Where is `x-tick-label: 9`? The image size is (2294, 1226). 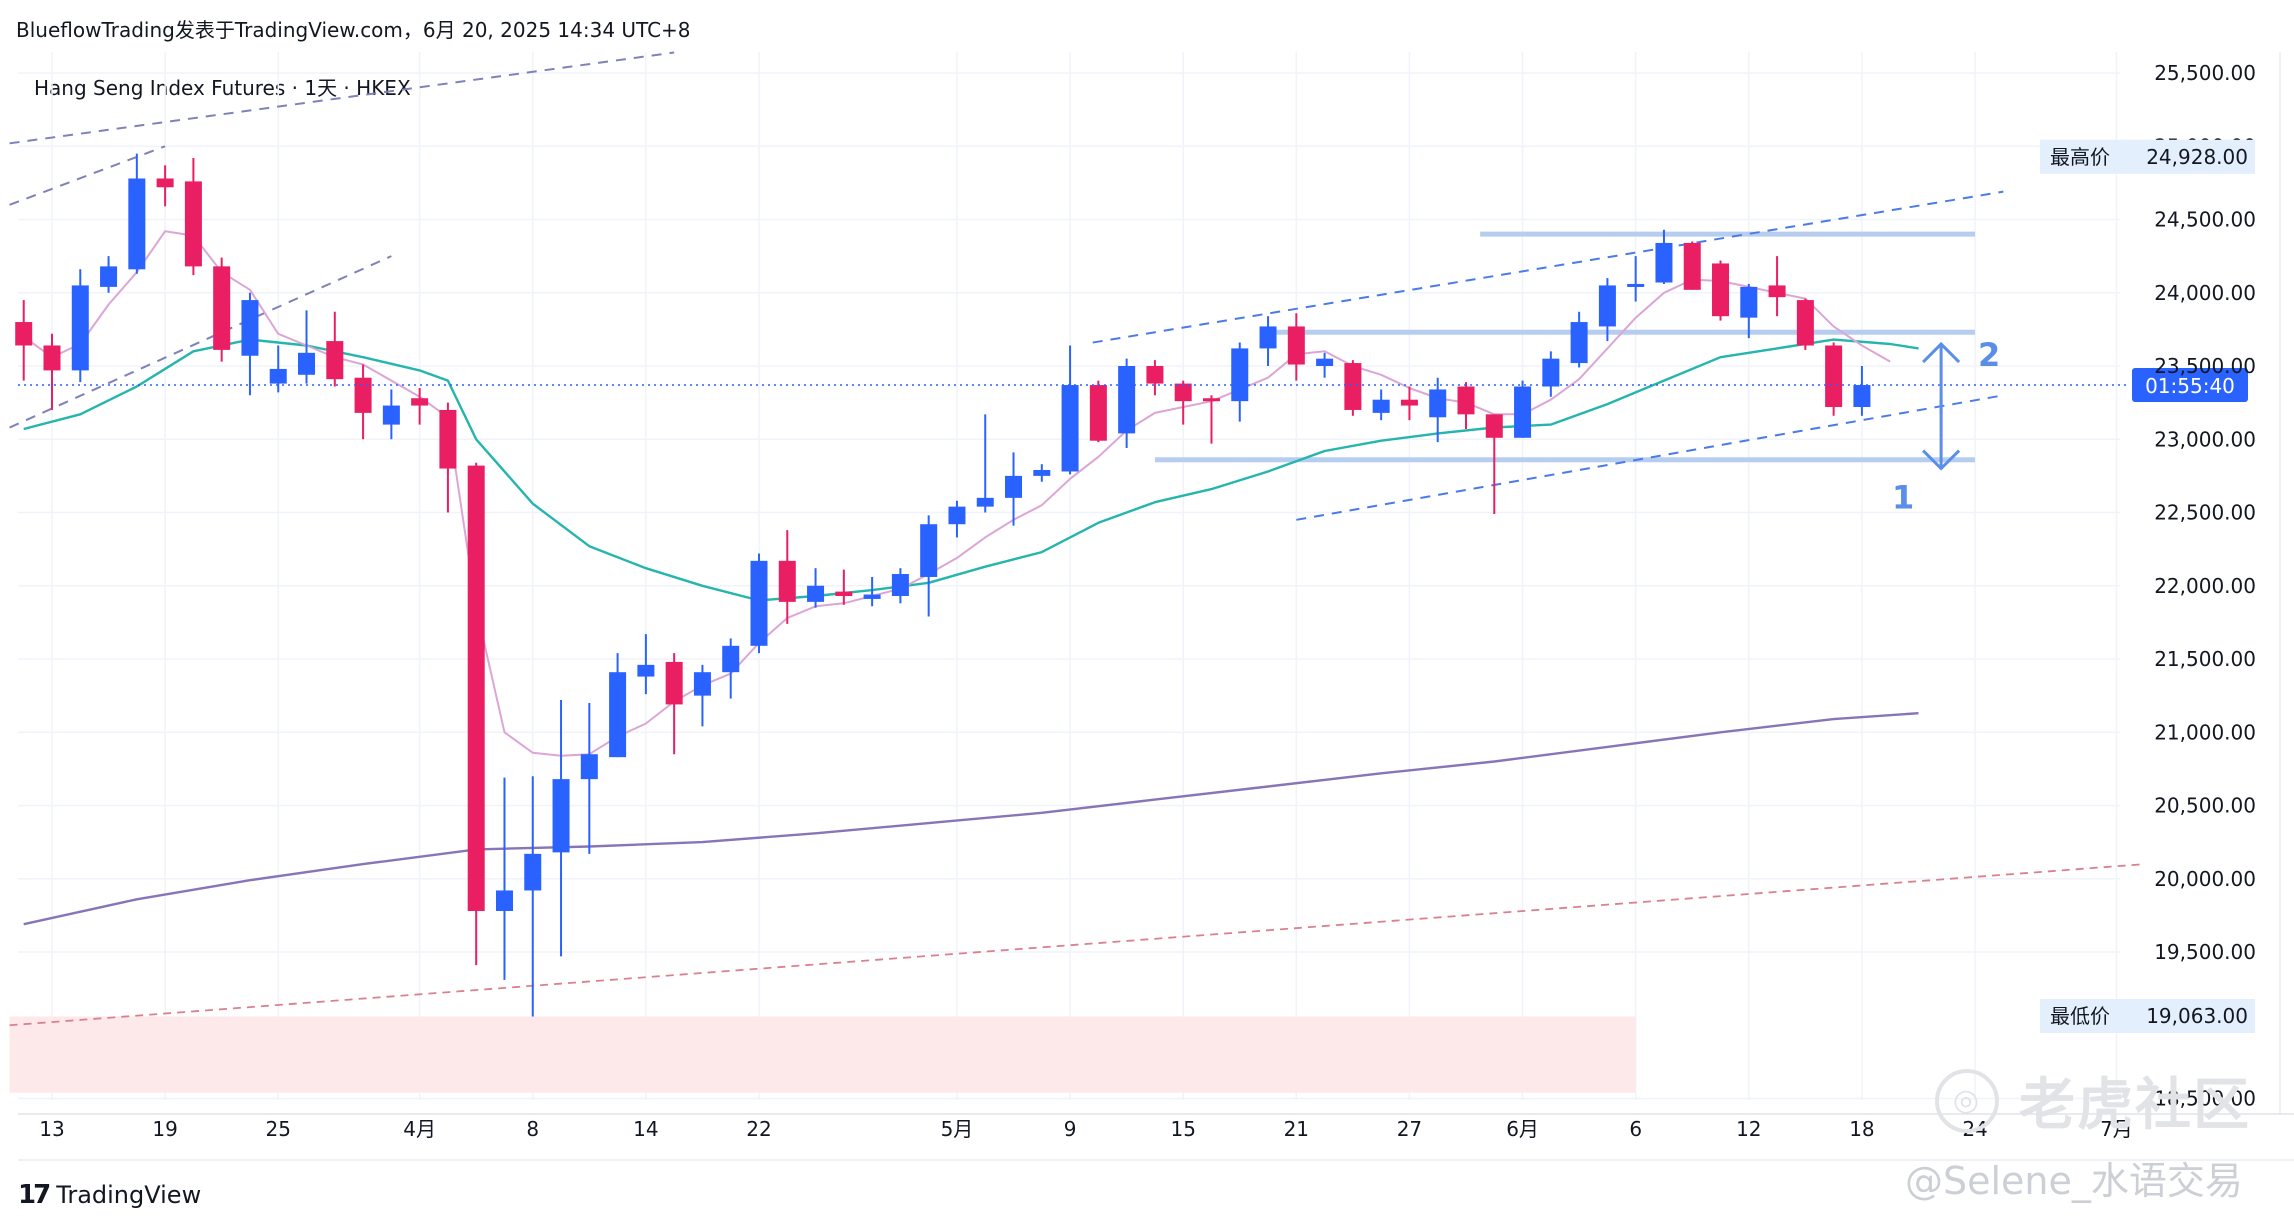 x-tick-label: 9 is located at coordinates (1070, 1129).